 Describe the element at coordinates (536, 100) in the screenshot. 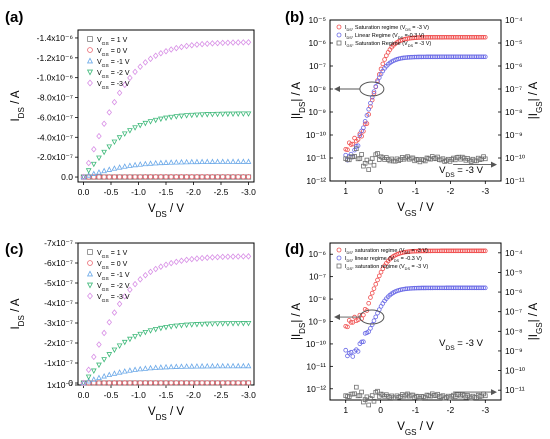

I see `y2-axis-label: |IGS| / A` at that location.